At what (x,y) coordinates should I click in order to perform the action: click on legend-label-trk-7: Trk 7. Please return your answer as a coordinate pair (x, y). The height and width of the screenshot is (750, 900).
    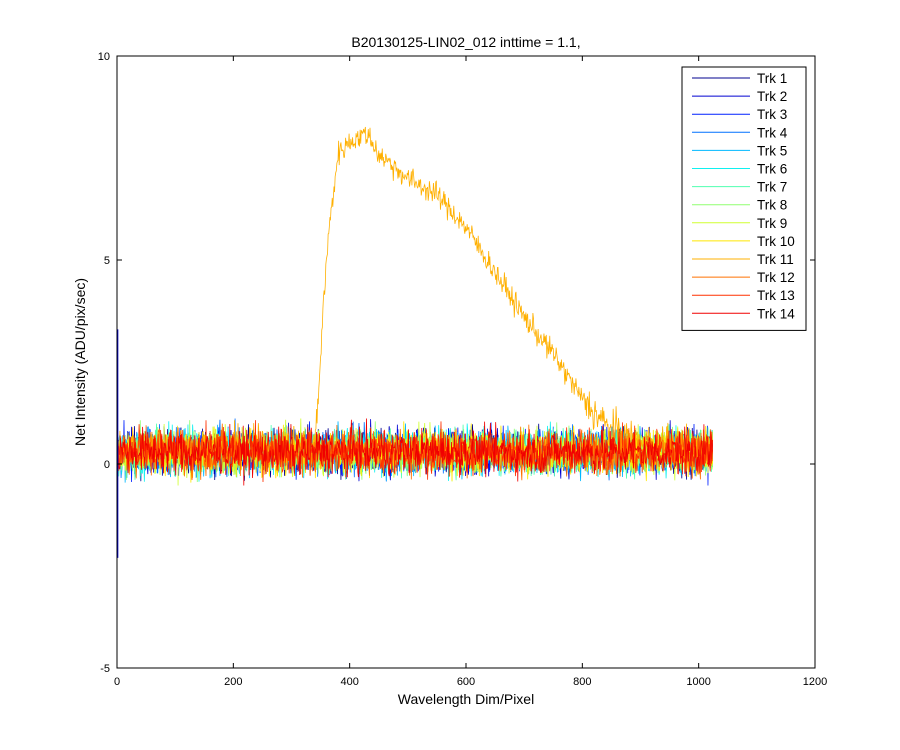
    Looking at the image, I should click on (772, 187).